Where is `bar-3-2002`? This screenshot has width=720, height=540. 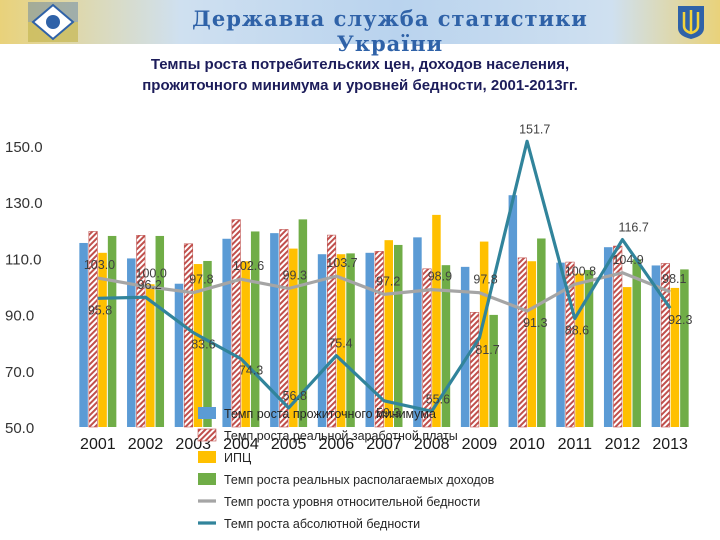 bar-3-2002 is located at coordinates (160, 331).